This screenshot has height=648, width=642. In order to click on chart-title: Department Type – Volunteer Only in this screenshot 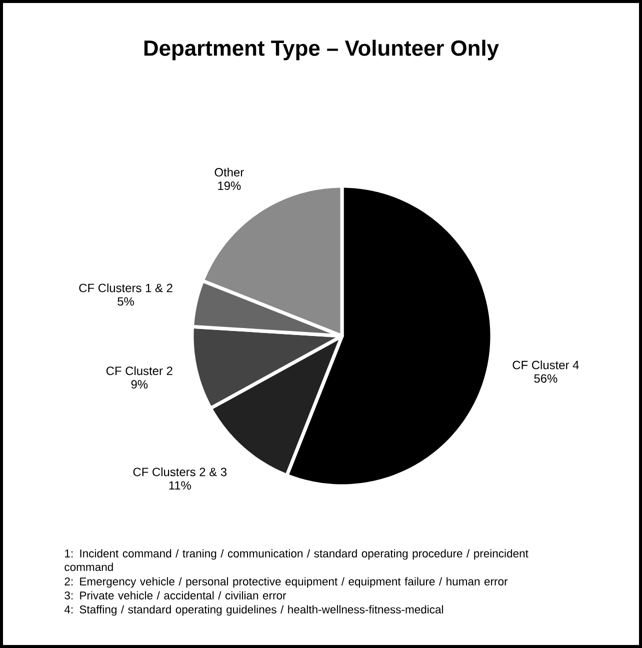, I will do `click(321, 50)`.